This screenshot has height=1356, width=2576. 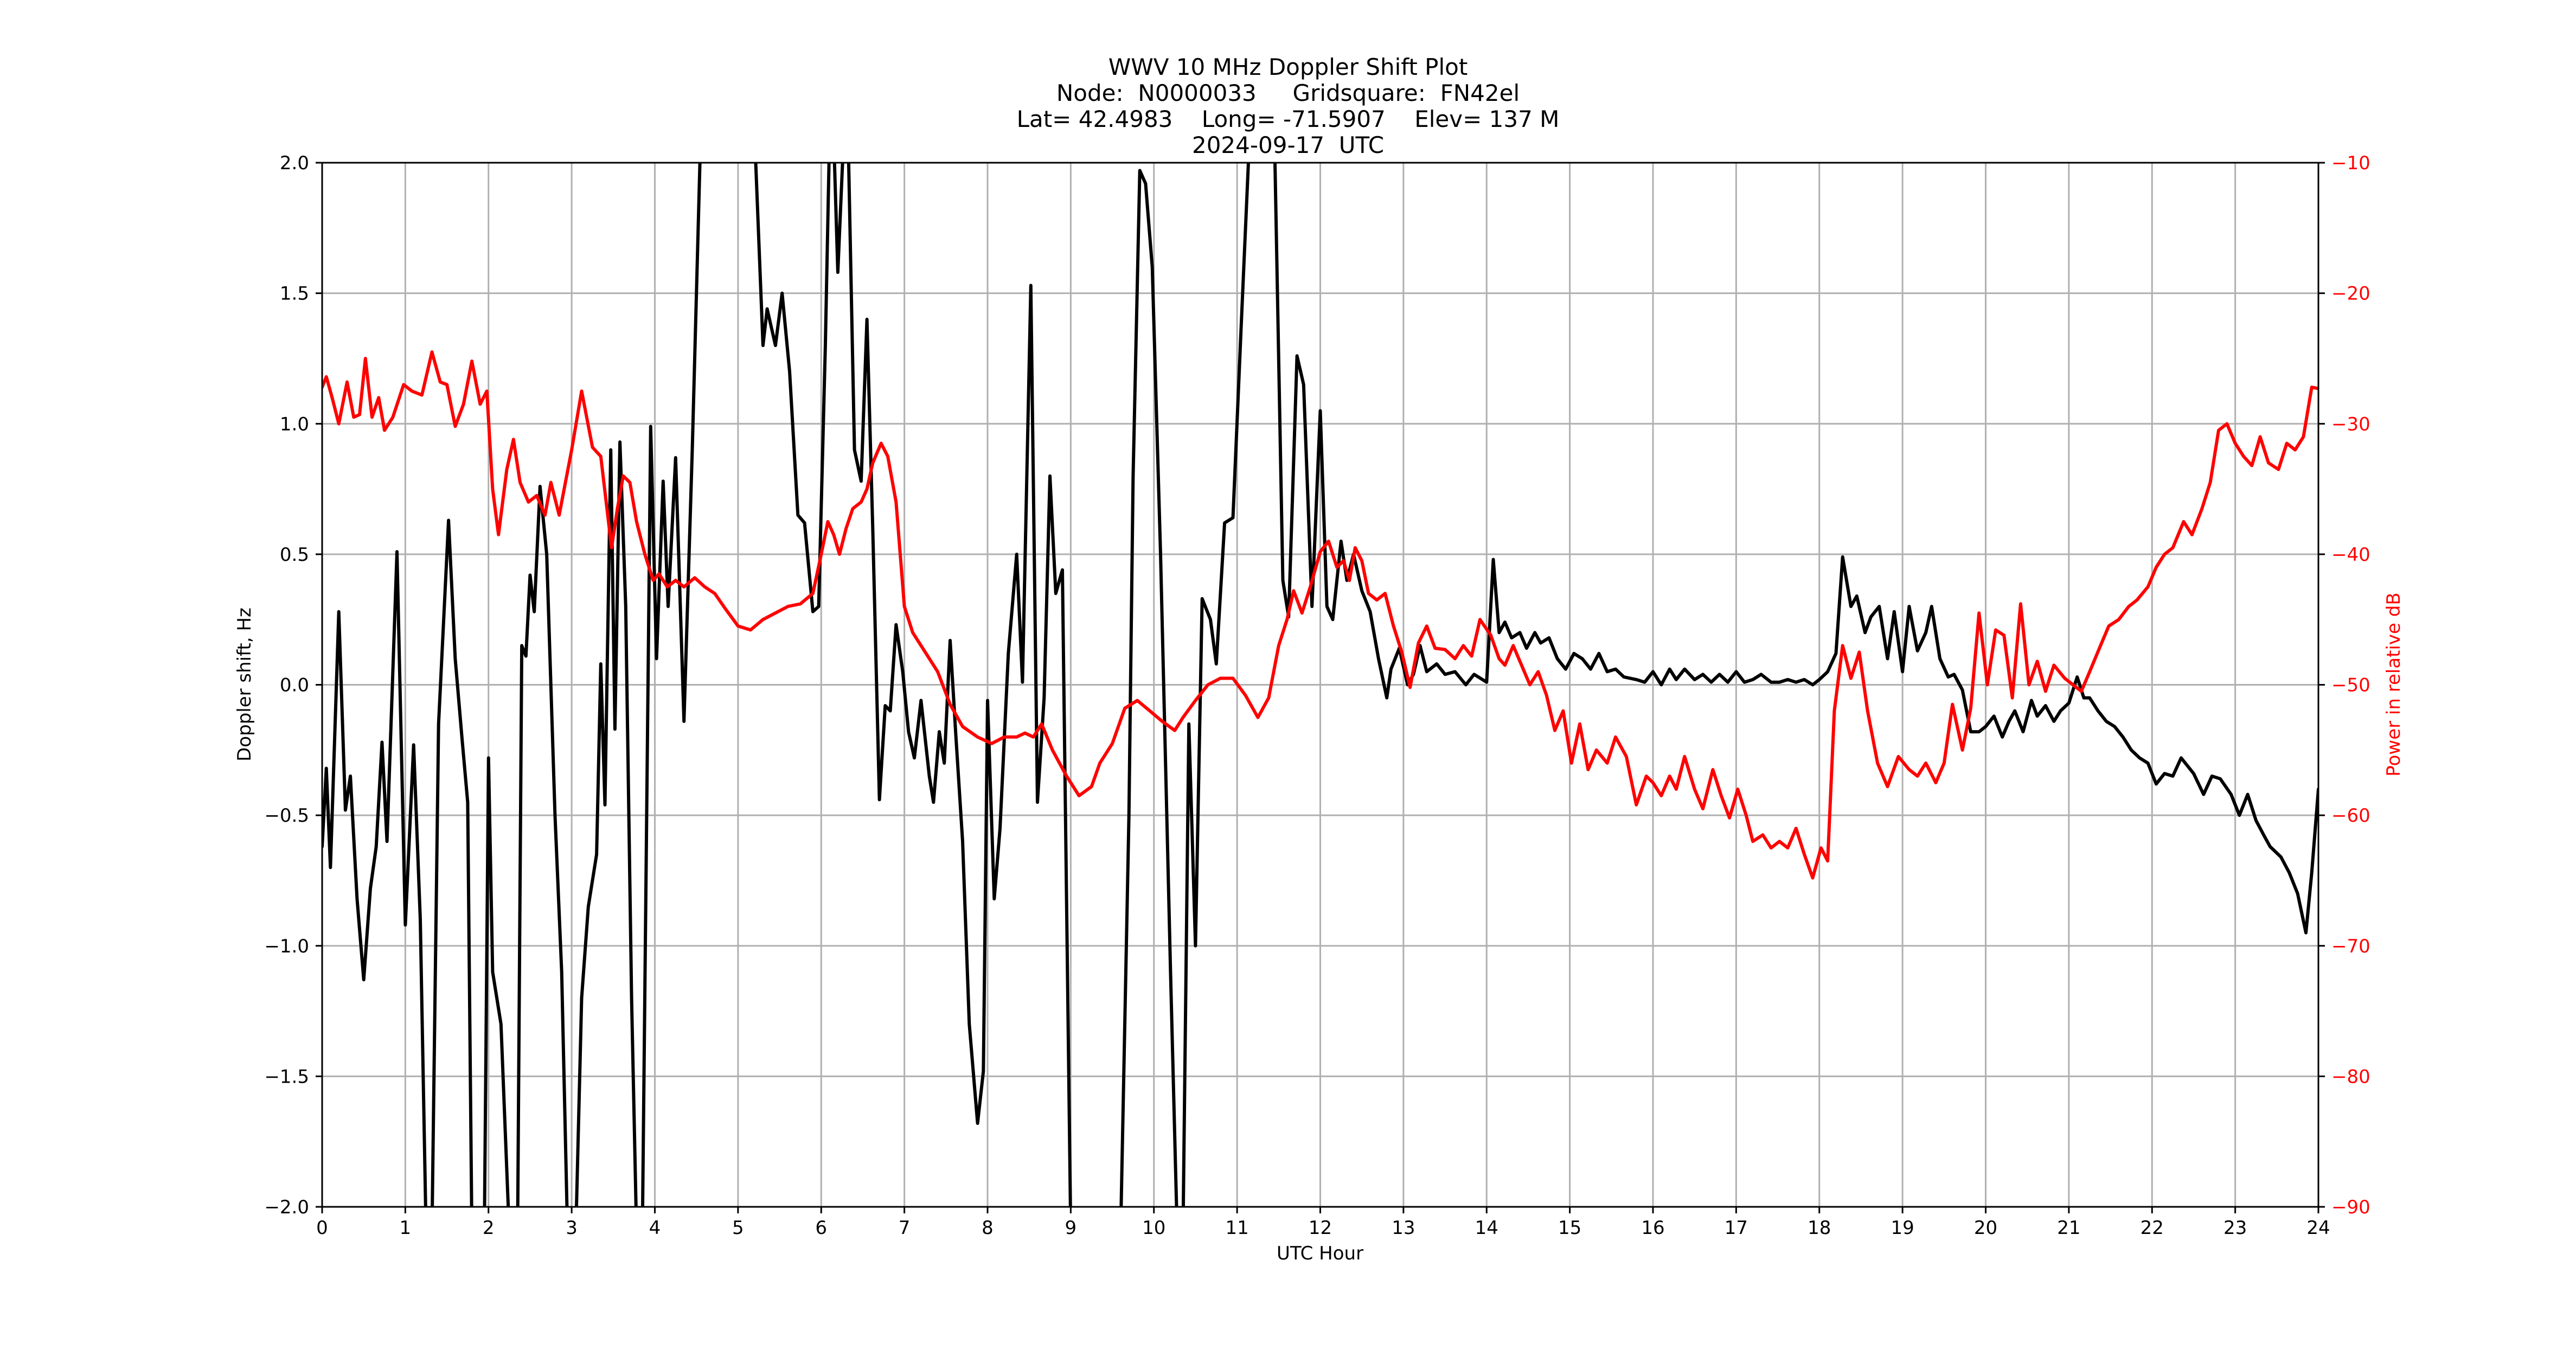 What do you see at coordinates (294, 424) in the screenshot?
I see `y-tick-label: 1.0` at bounding box center [294, 424].